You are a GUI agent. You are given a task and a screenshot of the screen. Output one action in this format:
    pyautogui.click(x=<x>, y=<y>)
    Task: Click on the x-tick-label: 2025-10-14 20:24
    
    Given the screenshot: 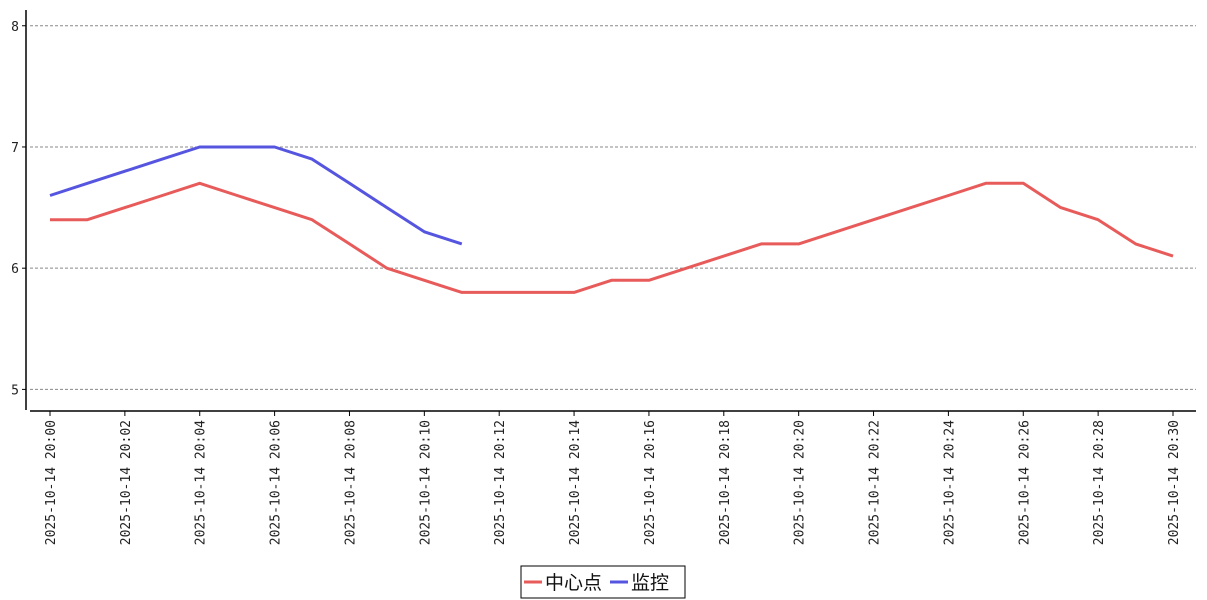 What is the action you would take?
    pyautogui.click(x=949, y=482)
    